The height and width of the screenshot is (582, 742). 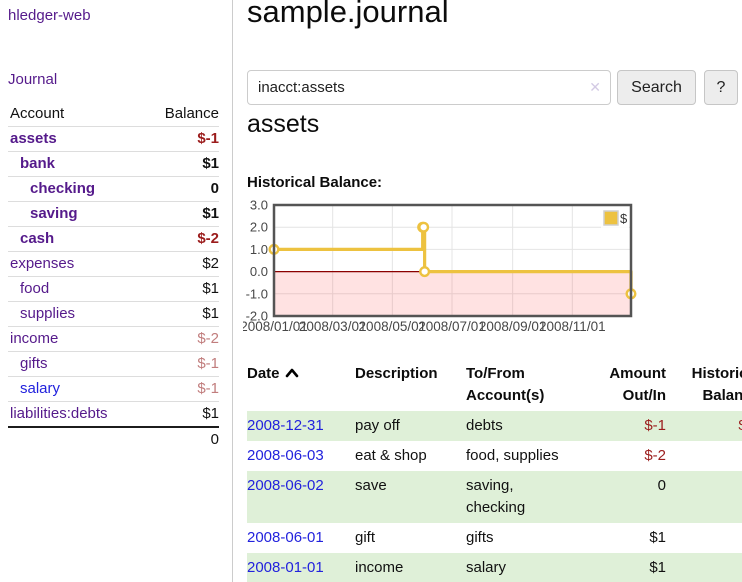 What do you see at coordinates (40, 388) in the screenshot?
I see `account-link: salary` at bounding box center [40, 388].